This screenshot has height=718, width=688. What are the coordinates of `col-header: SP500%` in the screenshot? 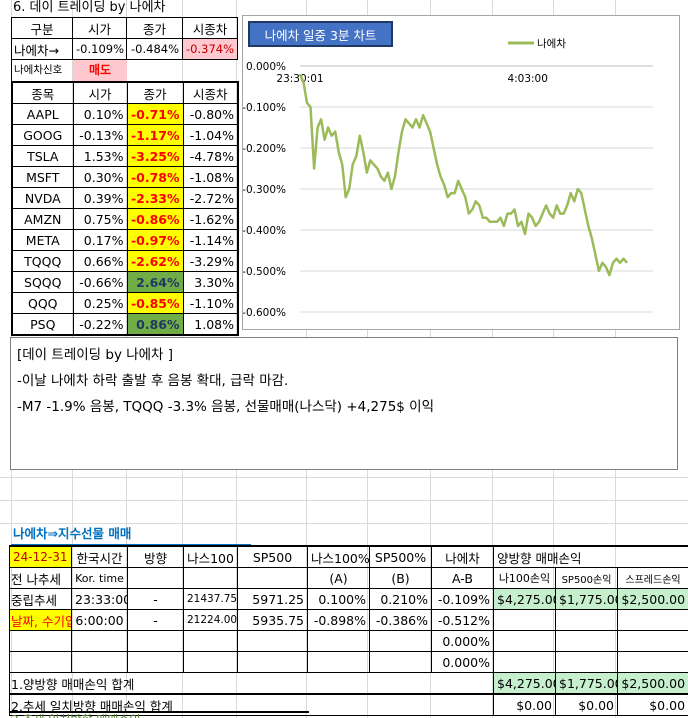 It's located at (400, 556).